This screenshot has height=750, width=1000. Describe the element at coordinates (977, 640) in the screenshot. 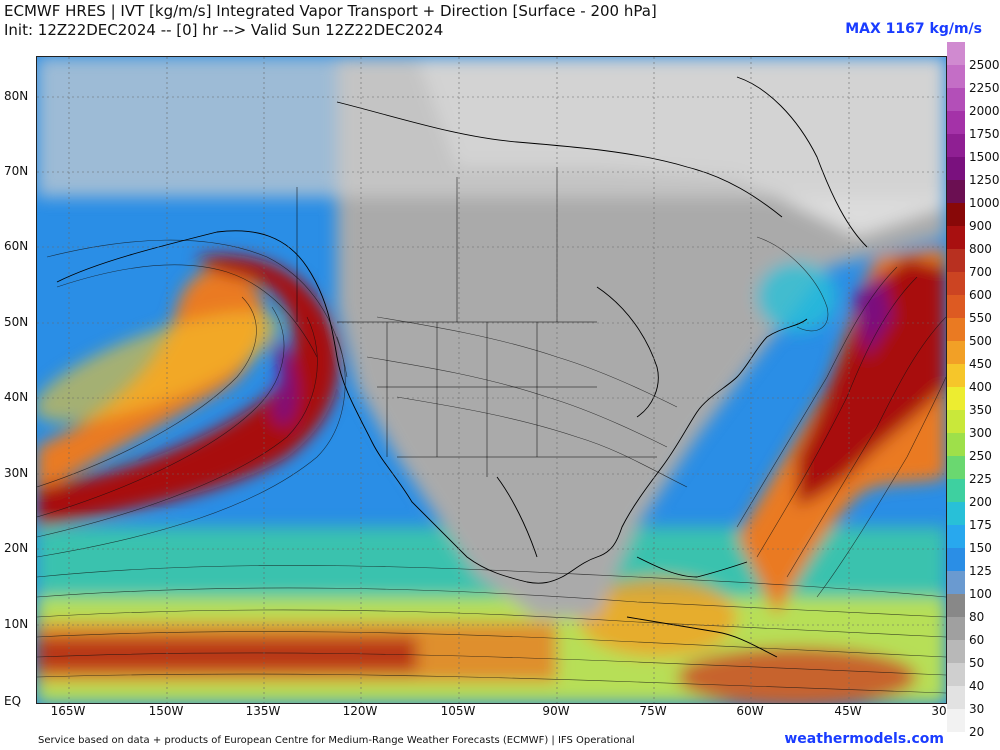

I see `colorbar-label: 60` at that location.